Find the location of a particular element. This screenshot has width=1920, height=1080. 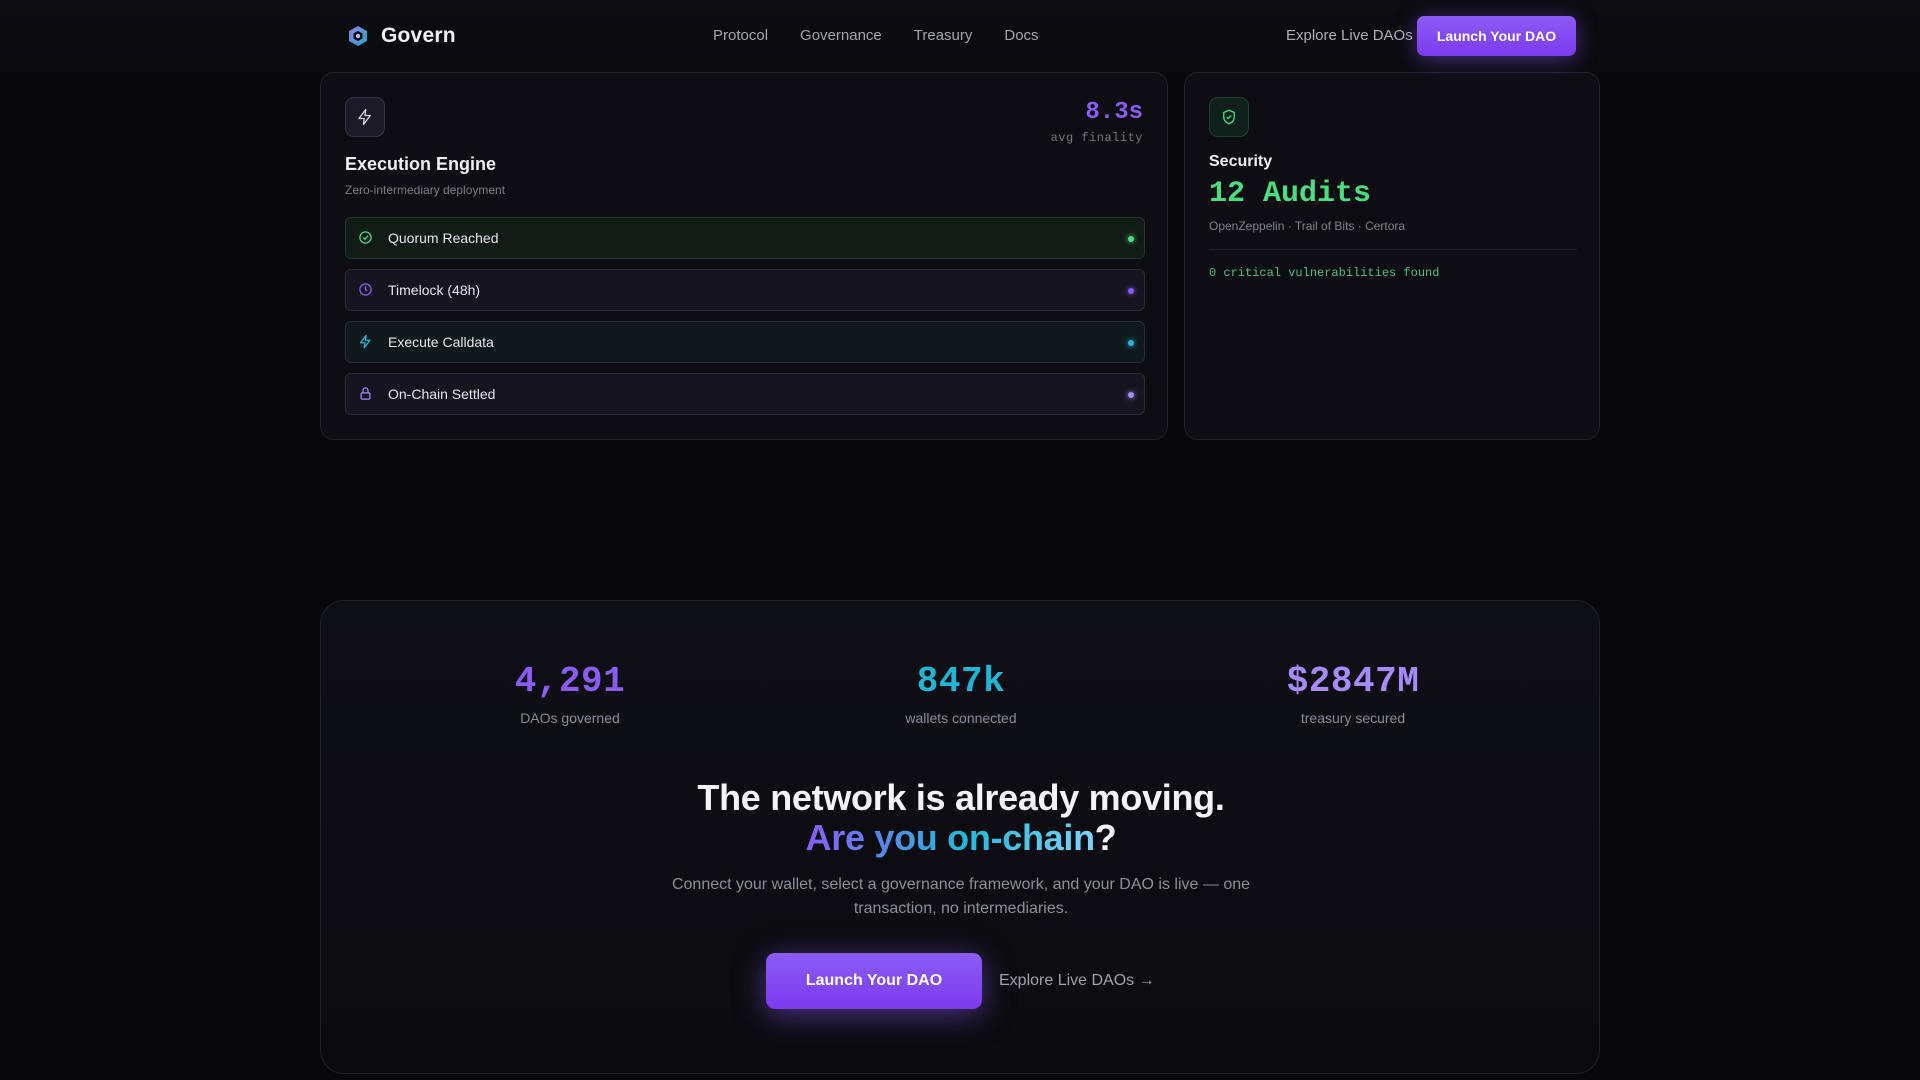

metric-label: treasury secured is located at coordinates (1353, 718).